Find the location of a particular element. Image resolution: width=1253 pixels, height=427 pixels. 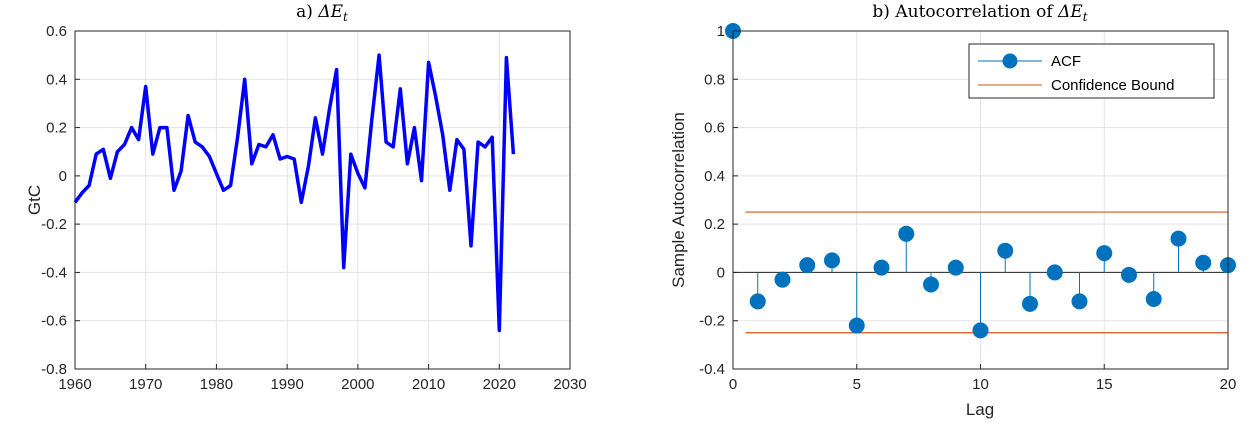

x-tick-labels-b: 0 5 10 15 20 is located at coordinates (983, 384).